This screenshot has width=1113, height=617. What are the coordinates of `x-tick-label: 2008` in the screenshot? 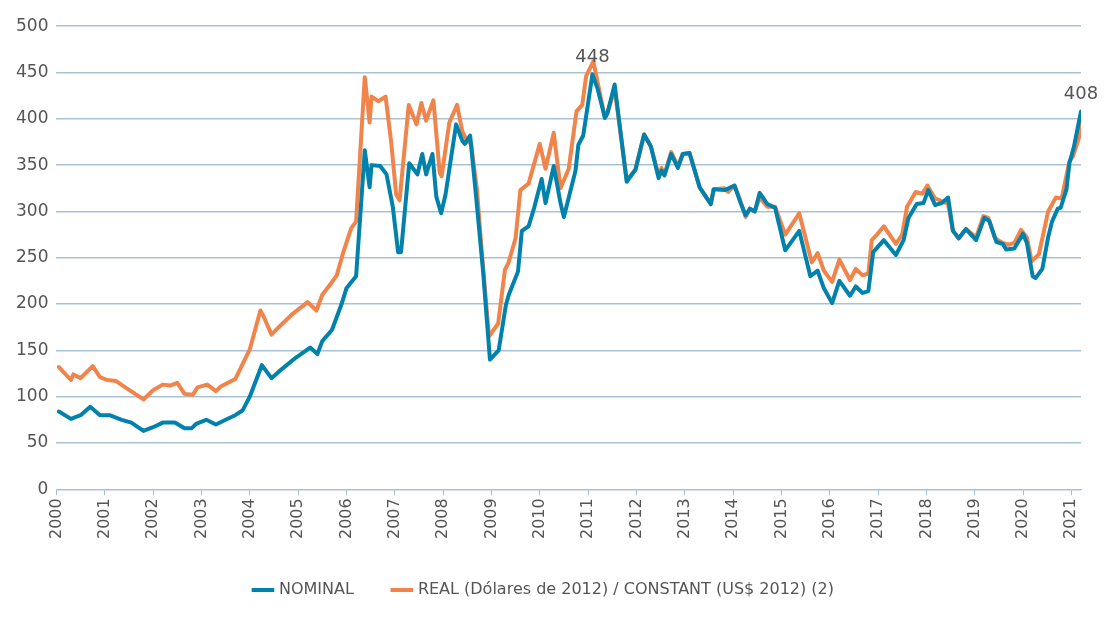 It's located at (442, 518).